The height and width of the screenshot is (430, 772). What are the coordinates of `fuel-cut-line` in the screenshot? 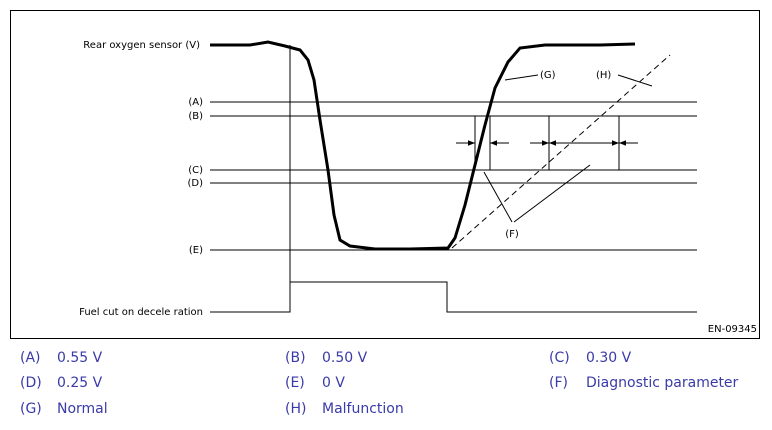 It's located at (453, 297).